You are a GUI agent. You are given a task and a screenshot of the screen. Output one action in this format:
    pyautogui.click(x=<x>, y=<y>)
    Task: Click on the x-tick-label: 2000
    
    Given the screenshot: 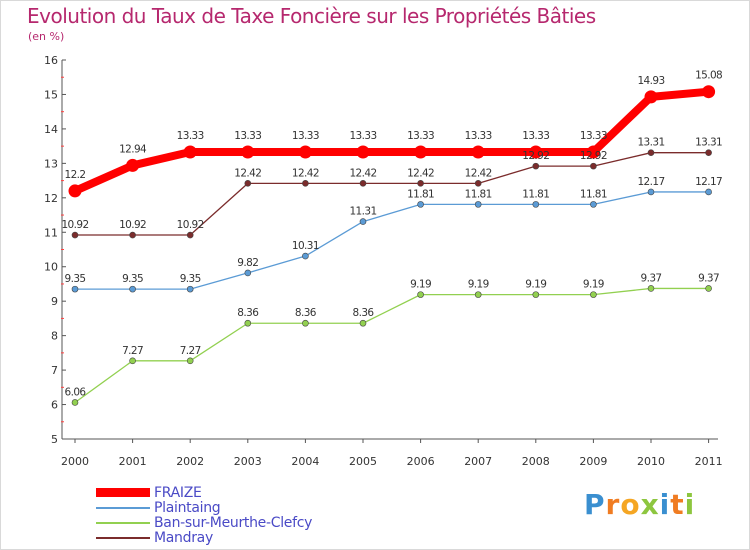 What is the action you would take?
    pyautogui.click(x=75, y=461)
    